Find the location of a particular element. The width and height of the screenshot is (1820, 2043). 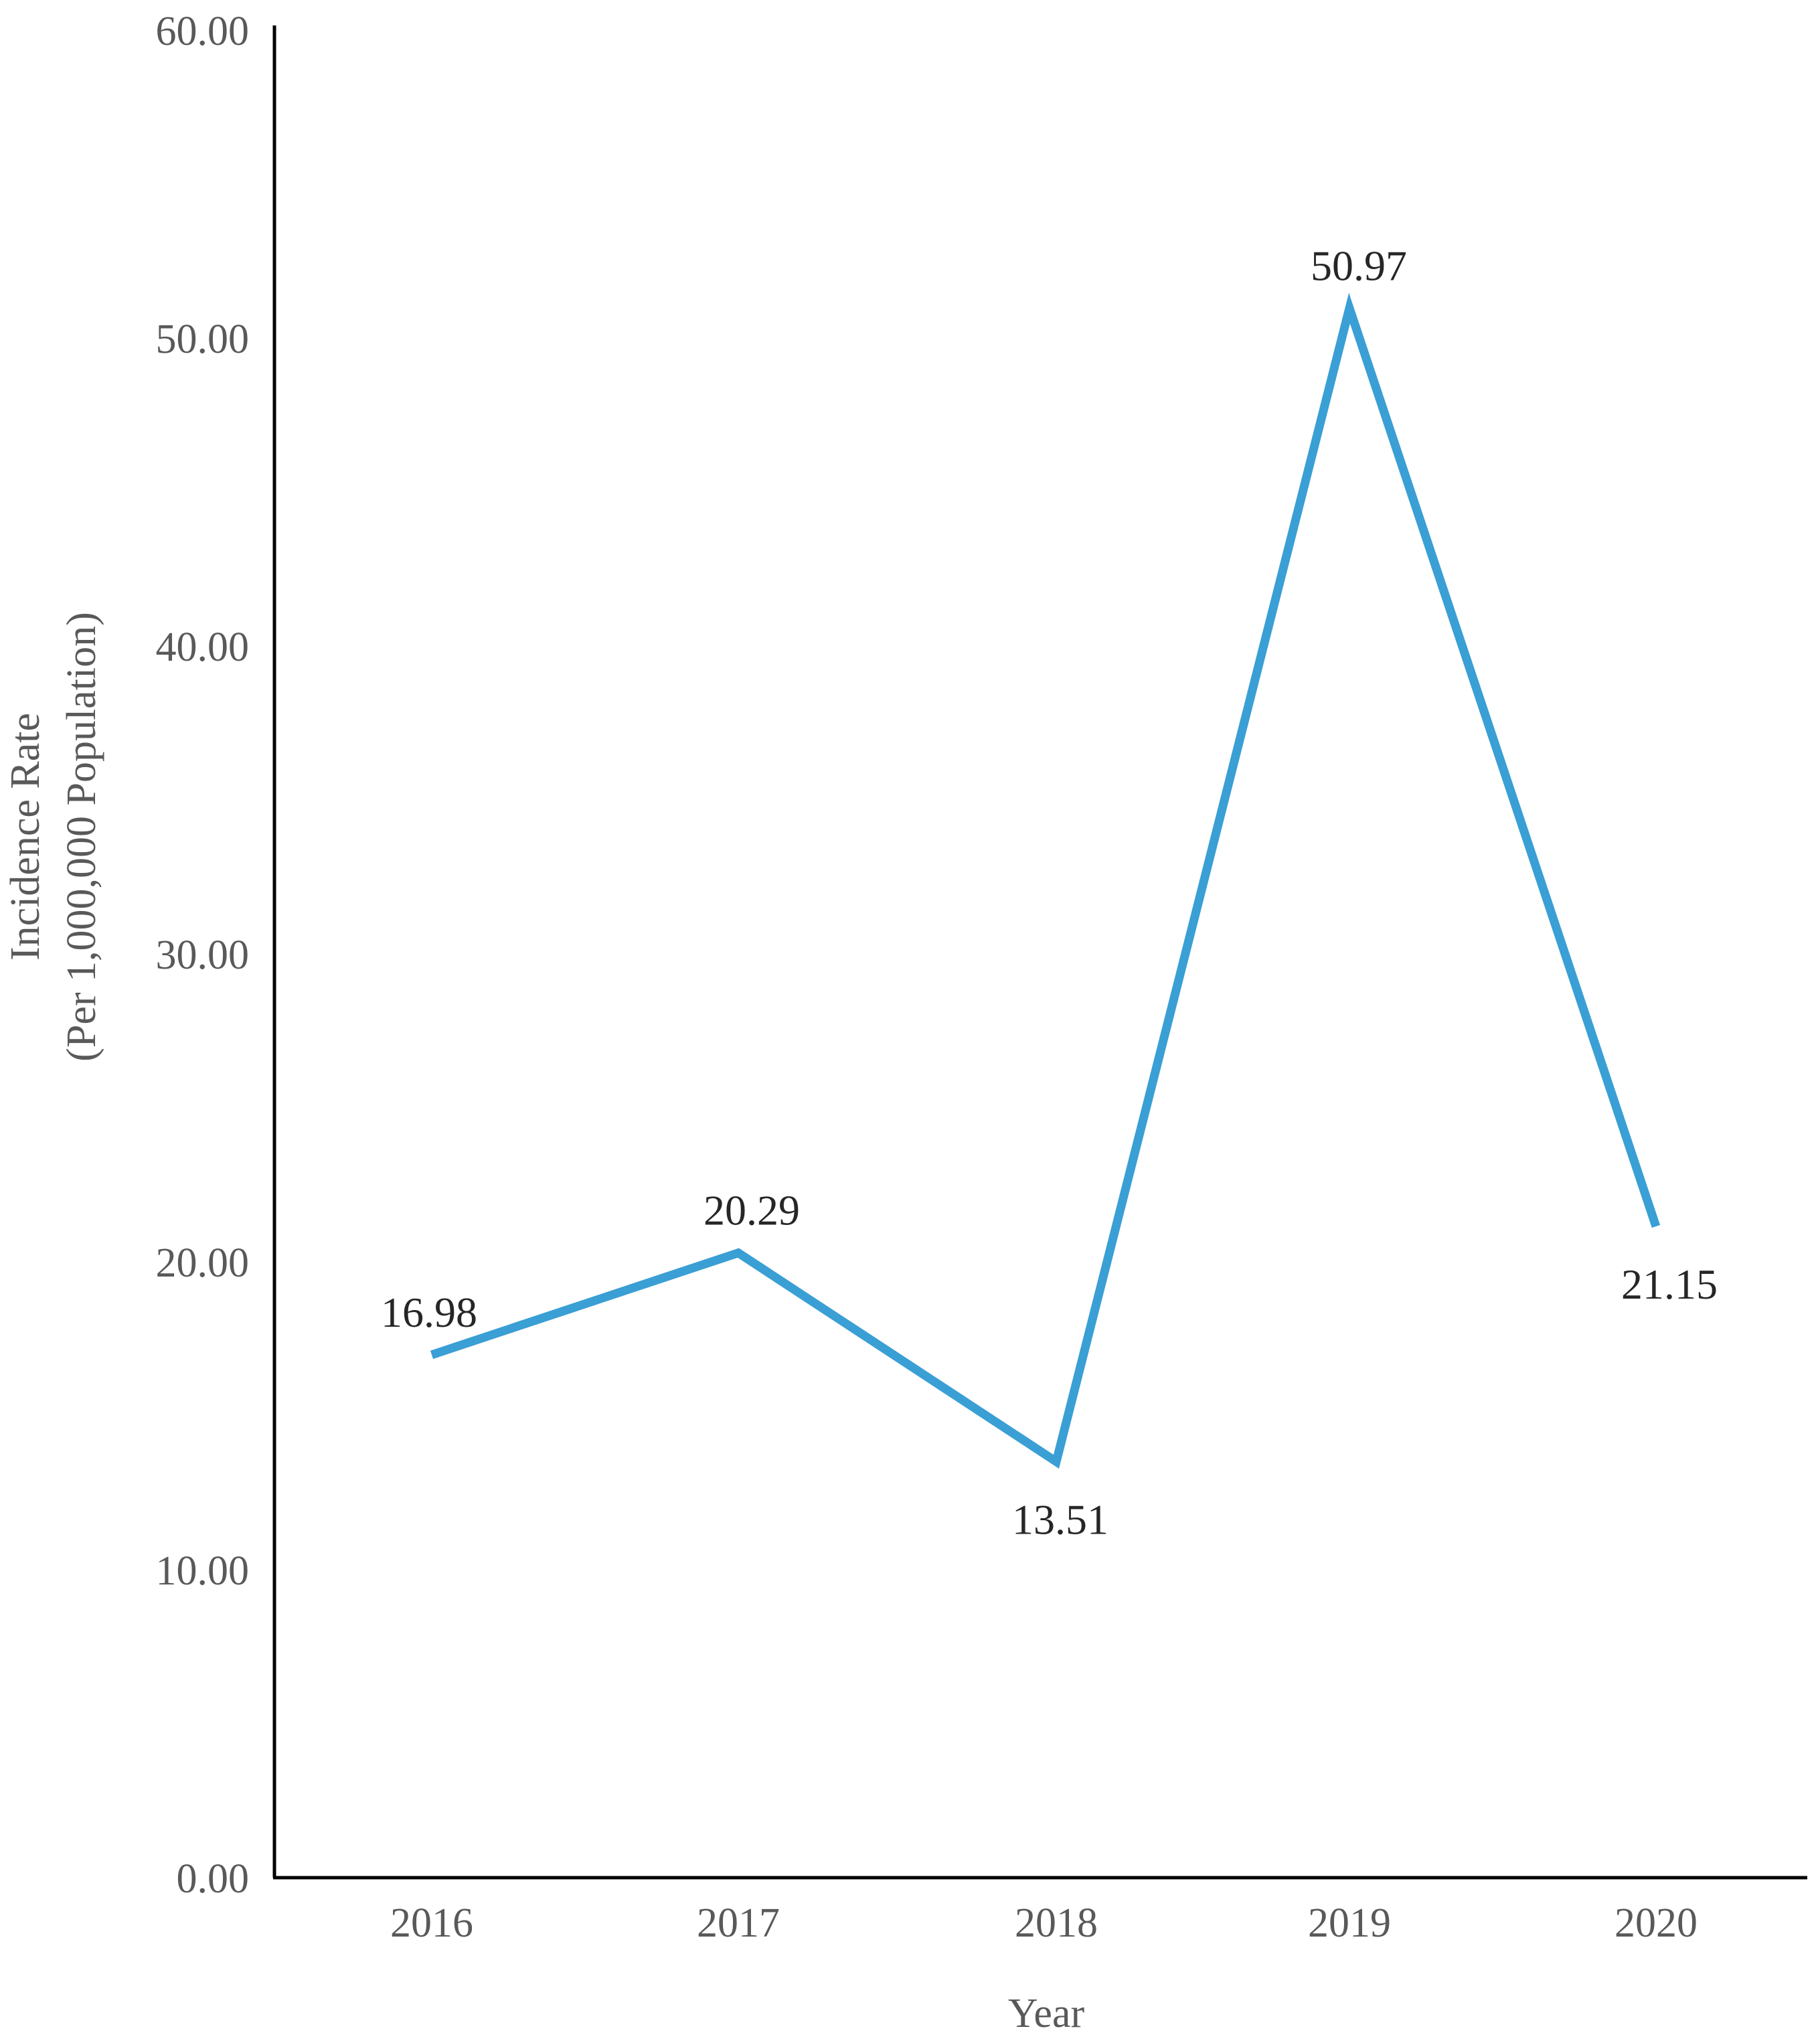

data-label: 21.15 is located at coordinates (1669, 1284).